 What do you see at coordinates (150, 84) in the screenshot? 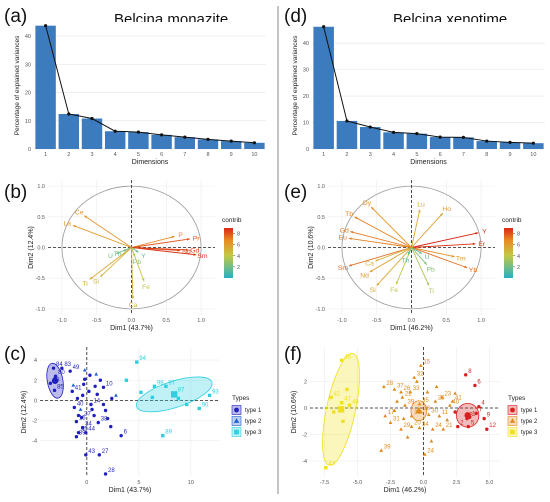
I see `trend-line` at bounding box center [150, 84].